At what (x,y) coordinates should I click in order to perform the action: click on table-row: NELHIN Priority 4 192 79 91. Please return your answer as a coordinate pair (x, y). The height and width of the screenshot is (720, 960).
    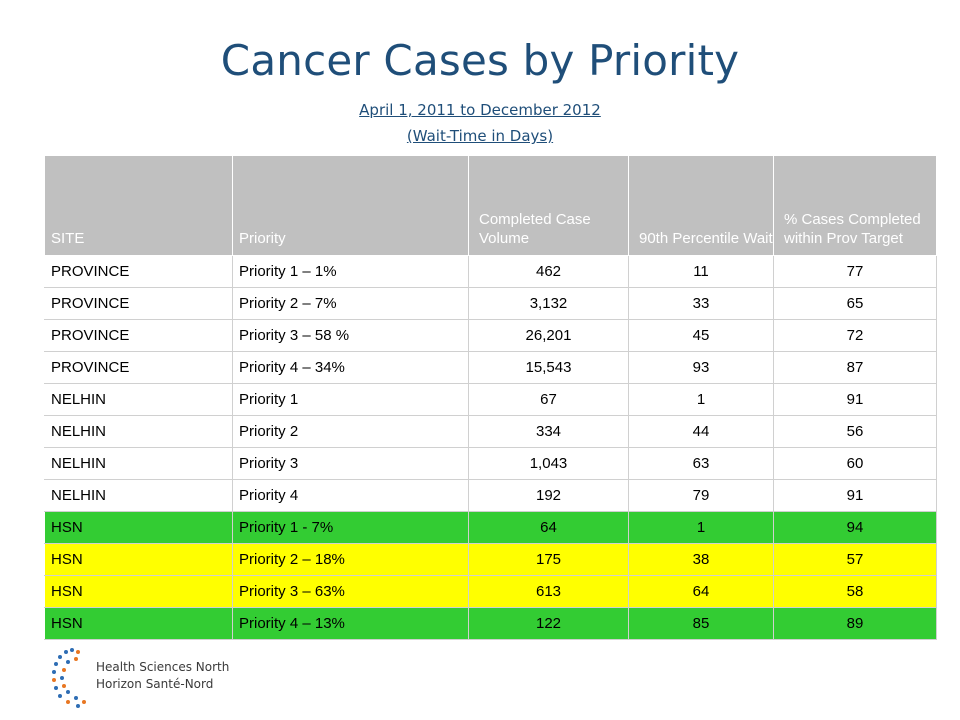
    Looking at the image, I should click on (490, 495).